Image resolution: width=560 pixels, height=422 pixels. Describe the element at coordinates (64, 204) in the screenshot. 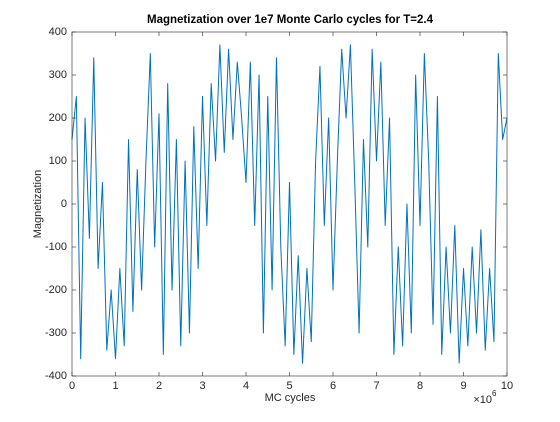

I see `y-tick-label: 0` at that location.